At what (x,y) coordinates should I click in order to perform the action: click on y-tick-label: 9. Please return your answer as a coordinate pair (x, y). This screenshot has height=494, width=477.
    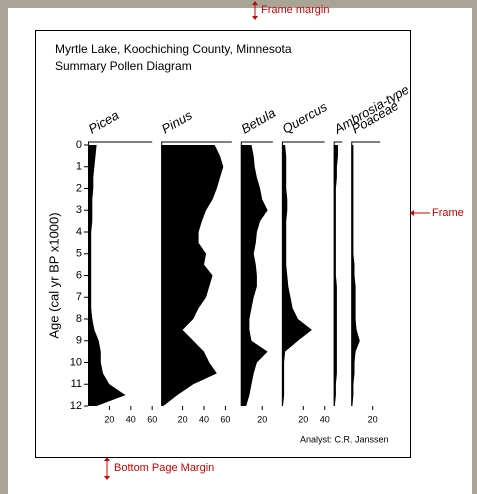
    Looking at the image, I should click on (79, 341).